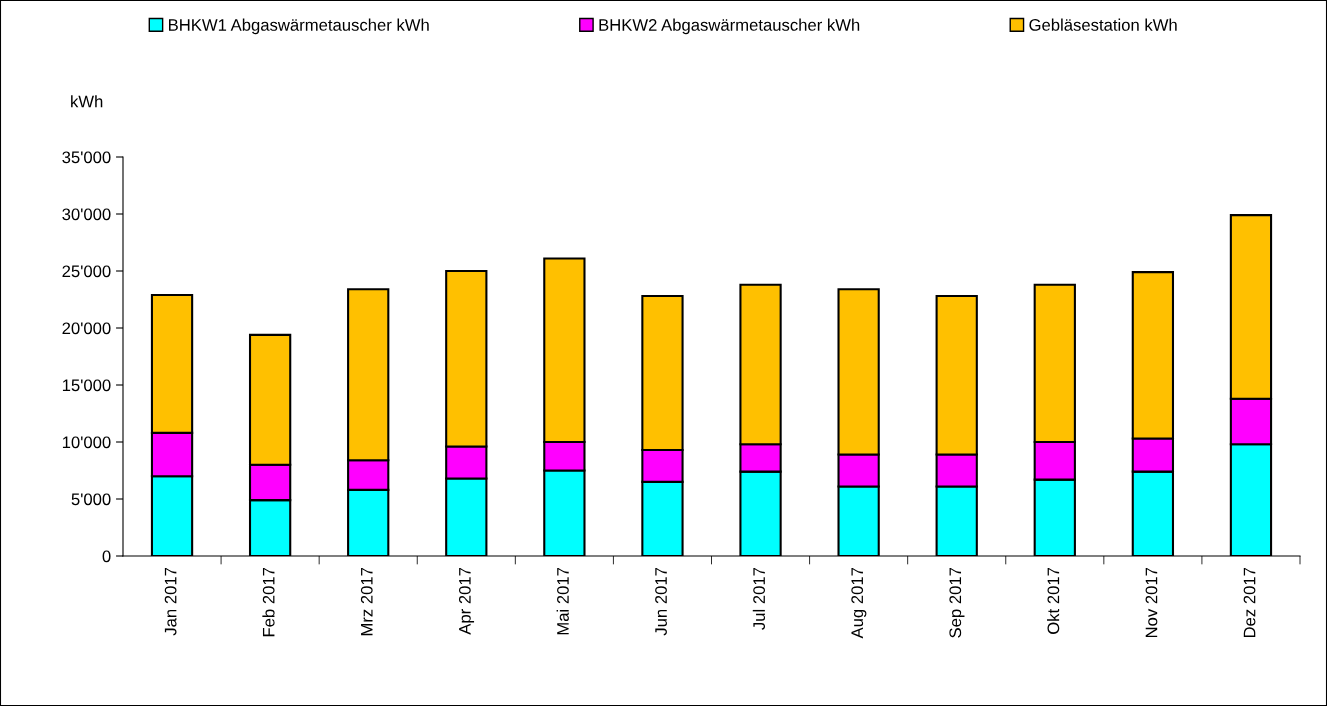 The height and width of the screenshot is (706, 1327). What do you see at coordinates (562, 601) in the screenshot?
I see `x-tick-label: Mai 2017` at bounding box center [562, 601].